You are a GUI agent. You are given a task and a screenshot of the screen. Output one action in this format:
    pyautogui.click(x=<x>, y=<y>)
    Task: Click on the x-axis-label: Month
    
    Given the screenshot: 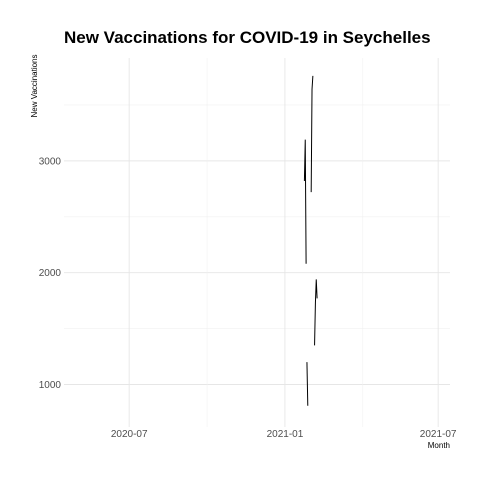 What is the action you would take?
    pyautogui.click(x=439, y=445)
    